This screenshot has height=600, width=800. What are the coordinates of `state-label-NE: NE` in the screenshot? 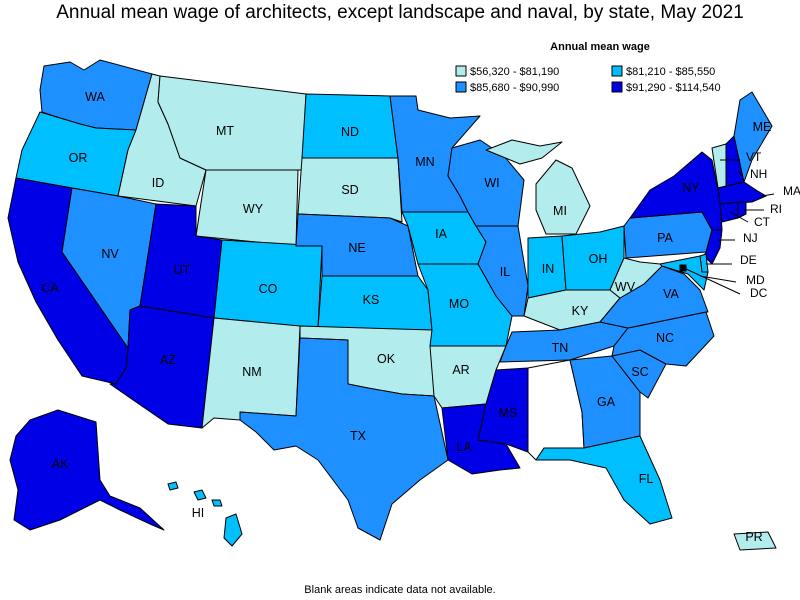 It's located at (356, 248).